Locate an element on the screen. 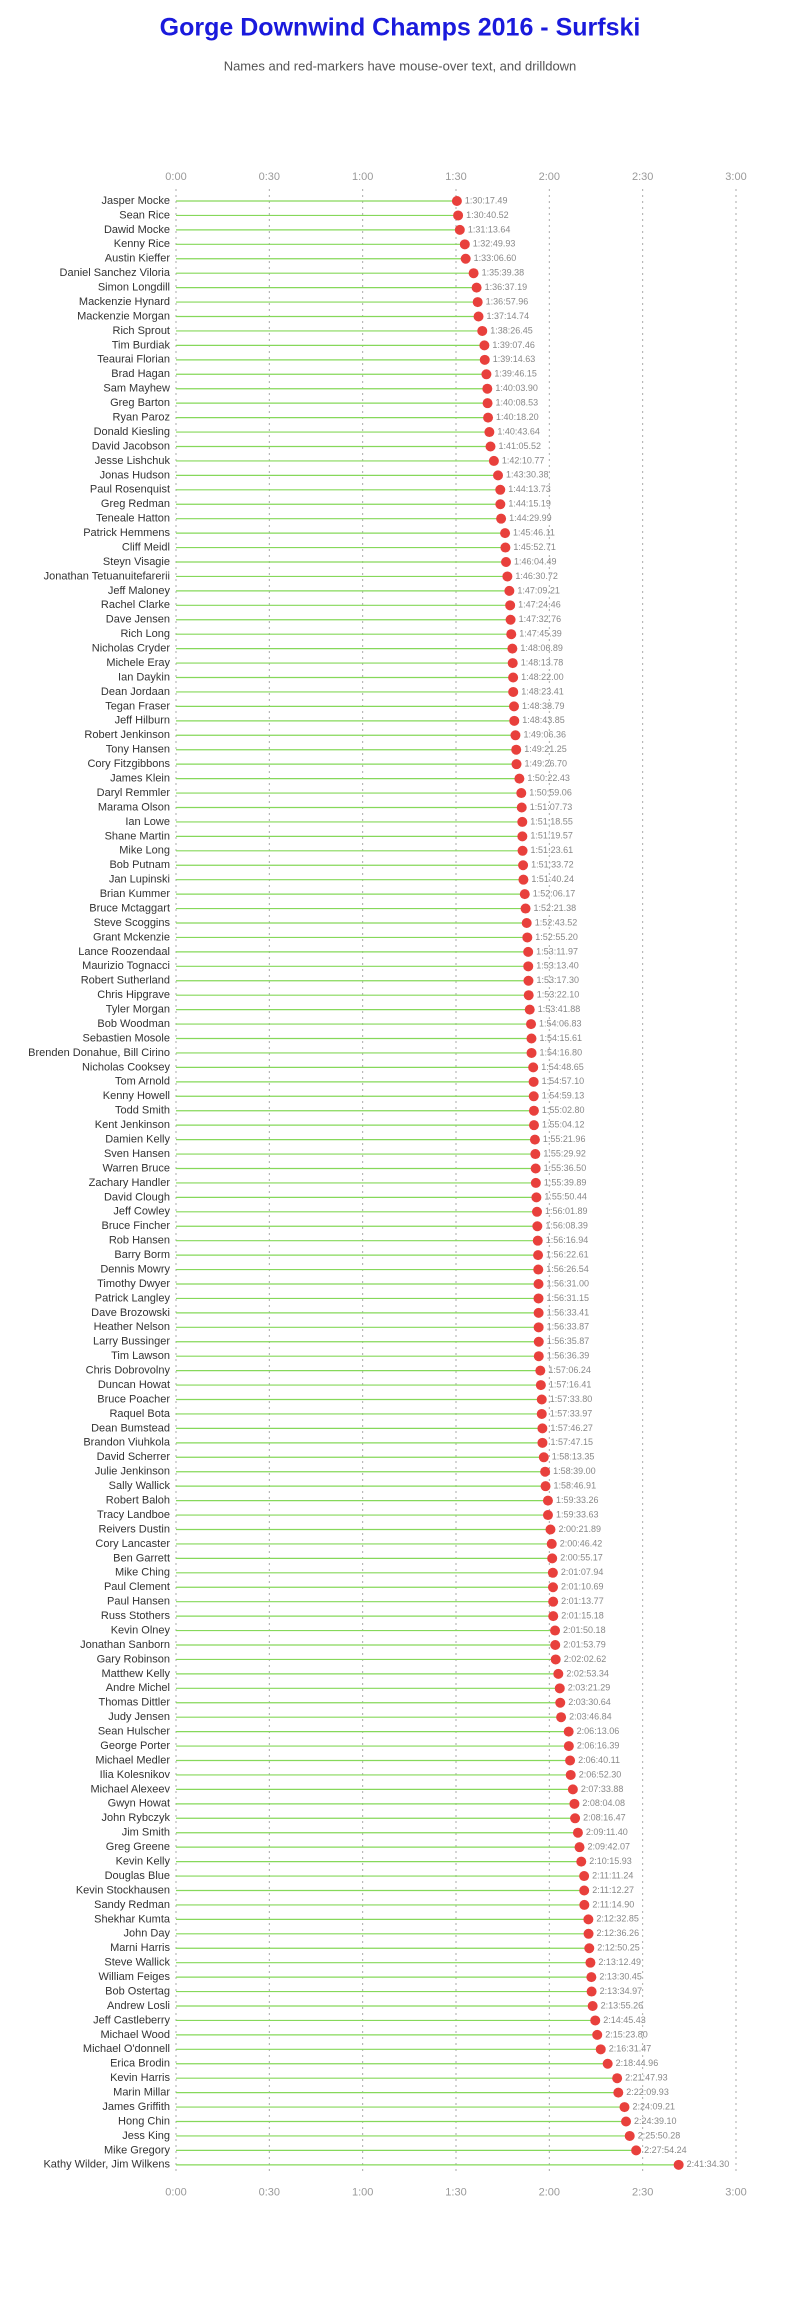  value-label: 1:40:18.20 is located at coordinates (517, 417).